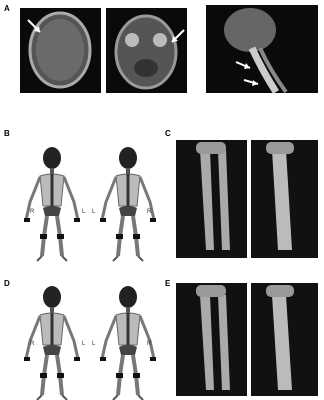  Describe the element at coordinates (7, 8) in the screenshot. I see `panel-label: A` at that location.